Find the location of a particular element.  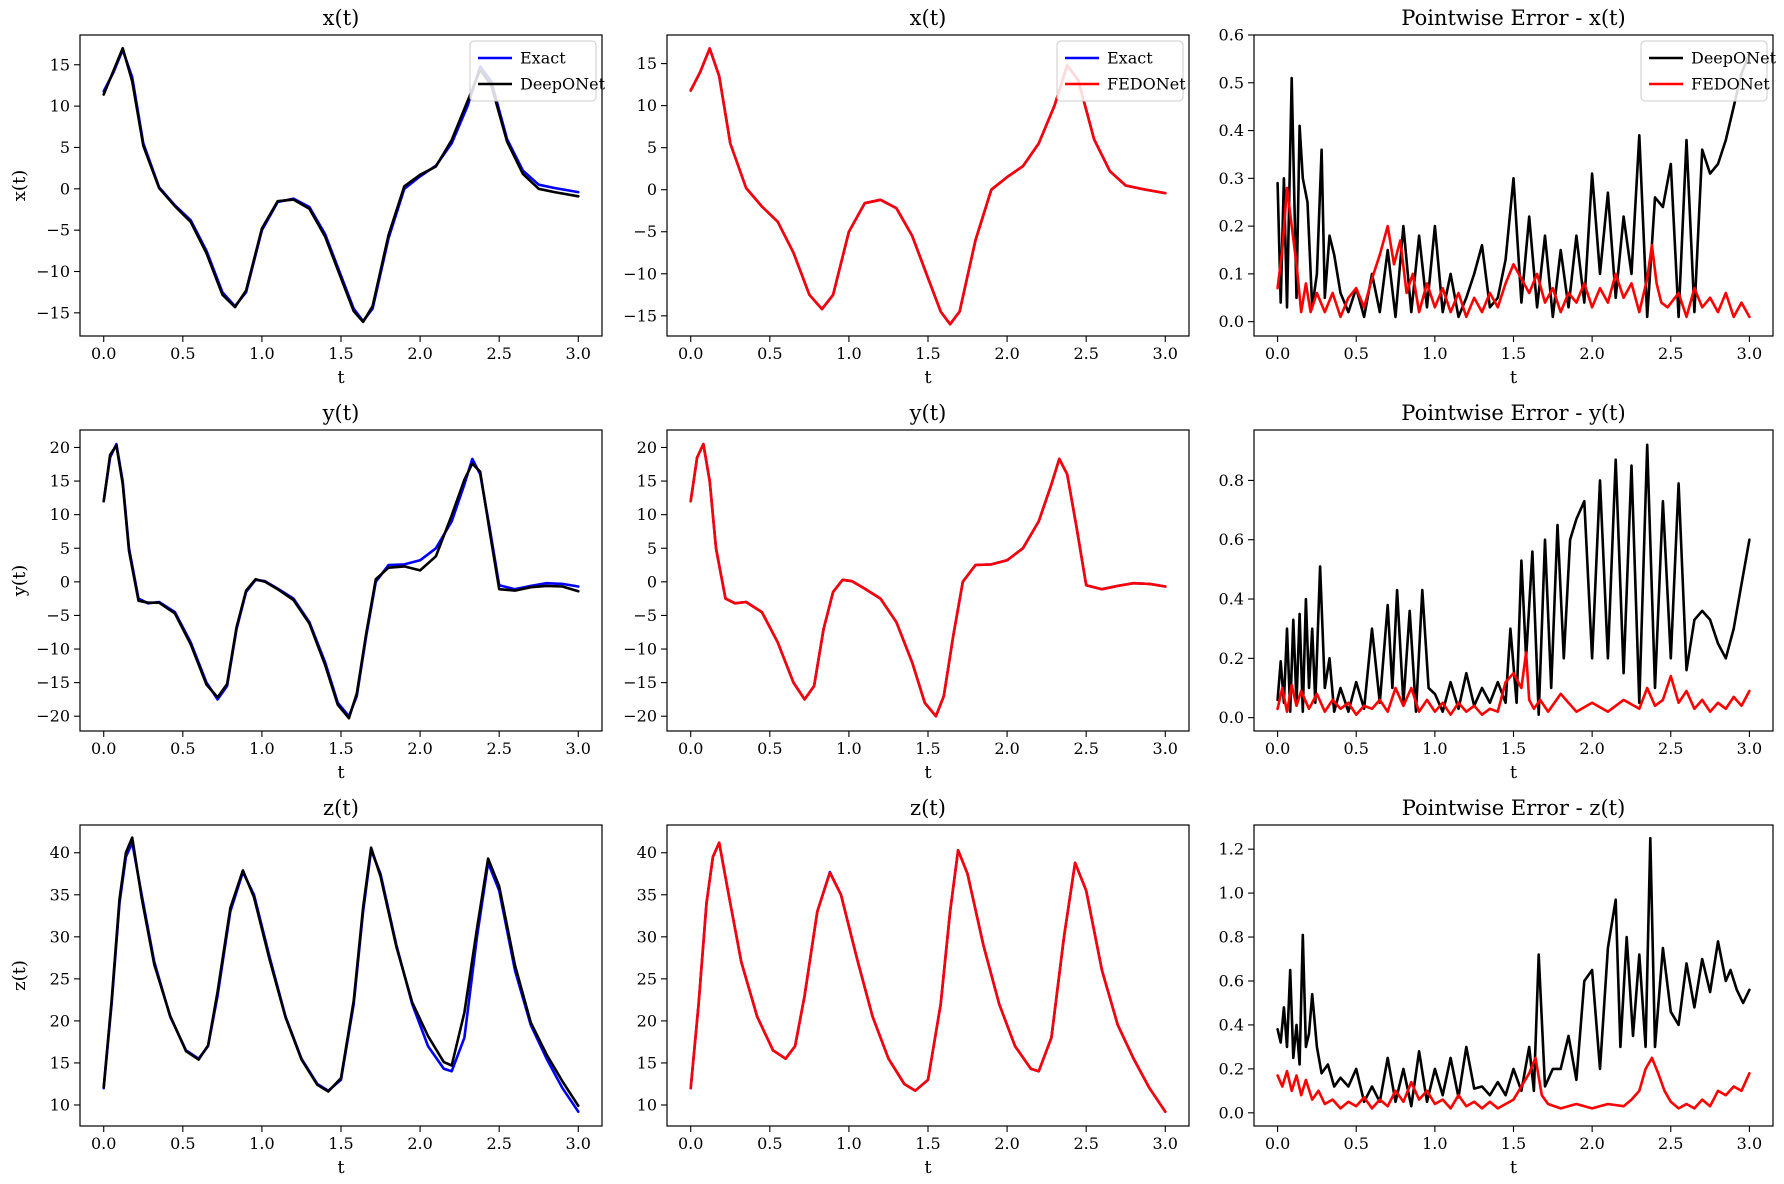

chart-title: z(t) is located at coordinates (928, 808).